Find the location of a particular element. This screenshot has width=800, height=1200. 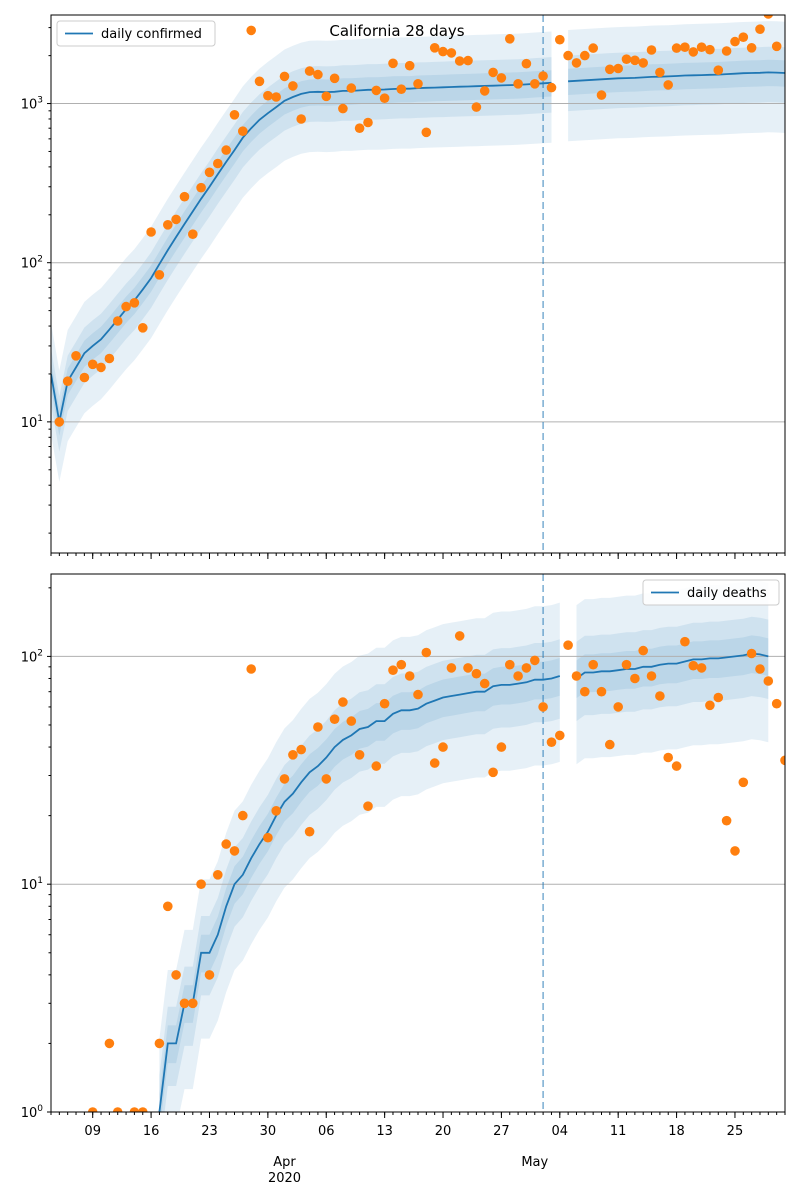

x-tick-label: 13 is located at coordinates (384, 1131).